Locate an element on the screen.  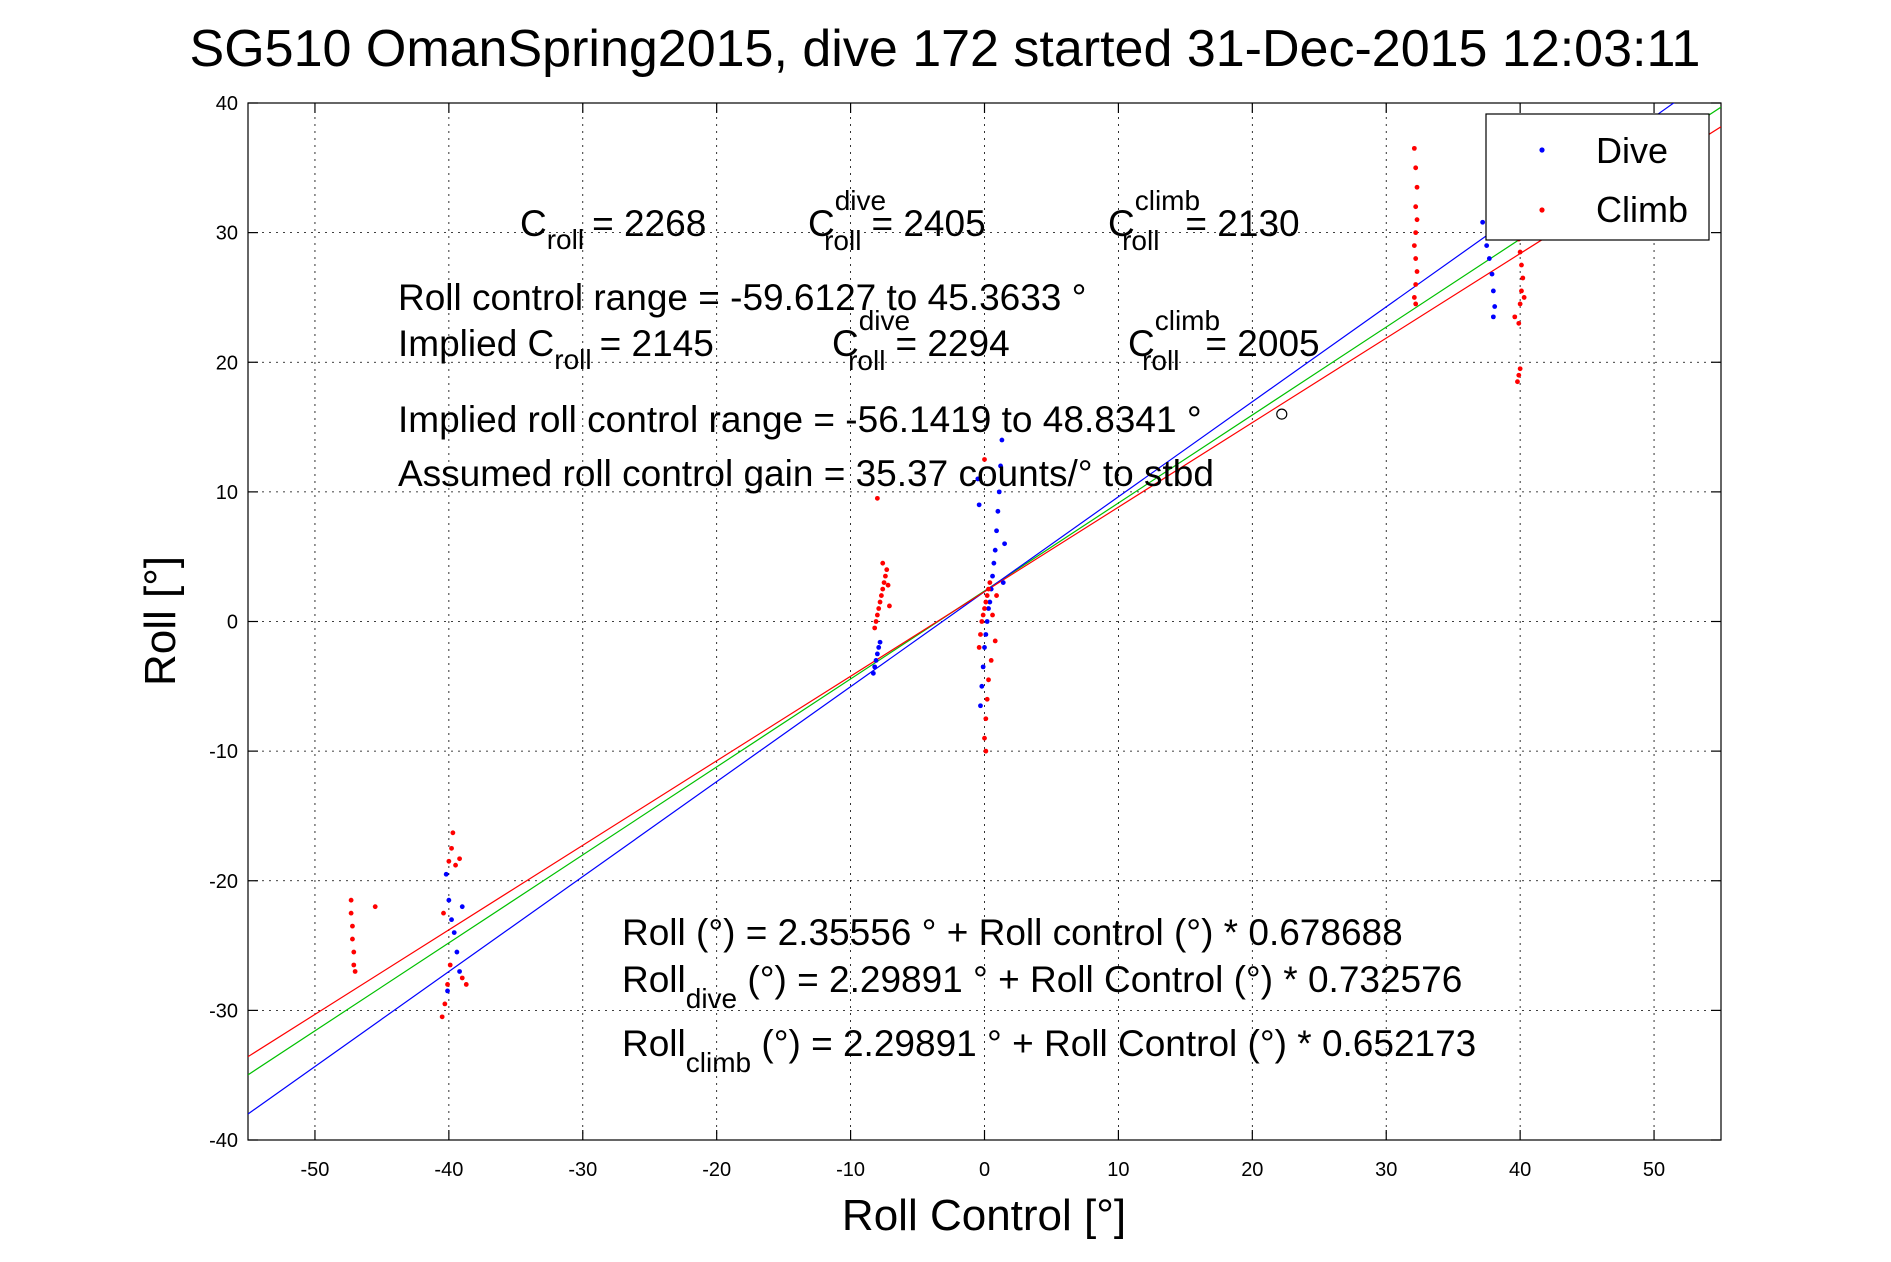
x-tick-label: -10 is located at coordinates (850, 1170).